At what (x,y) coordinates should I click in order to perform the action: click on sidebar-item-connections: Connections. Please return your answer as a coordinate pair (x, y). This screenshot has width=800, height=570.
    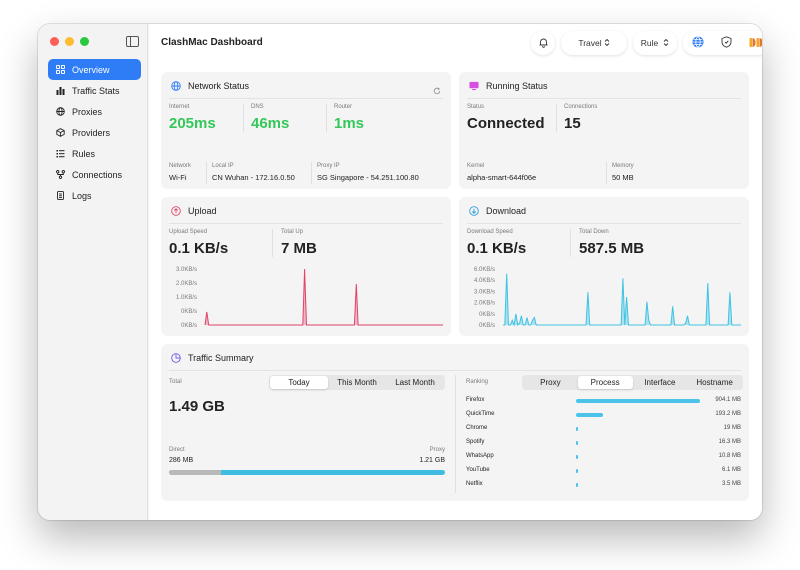
    Looking at the image, I should click on (94, 174).